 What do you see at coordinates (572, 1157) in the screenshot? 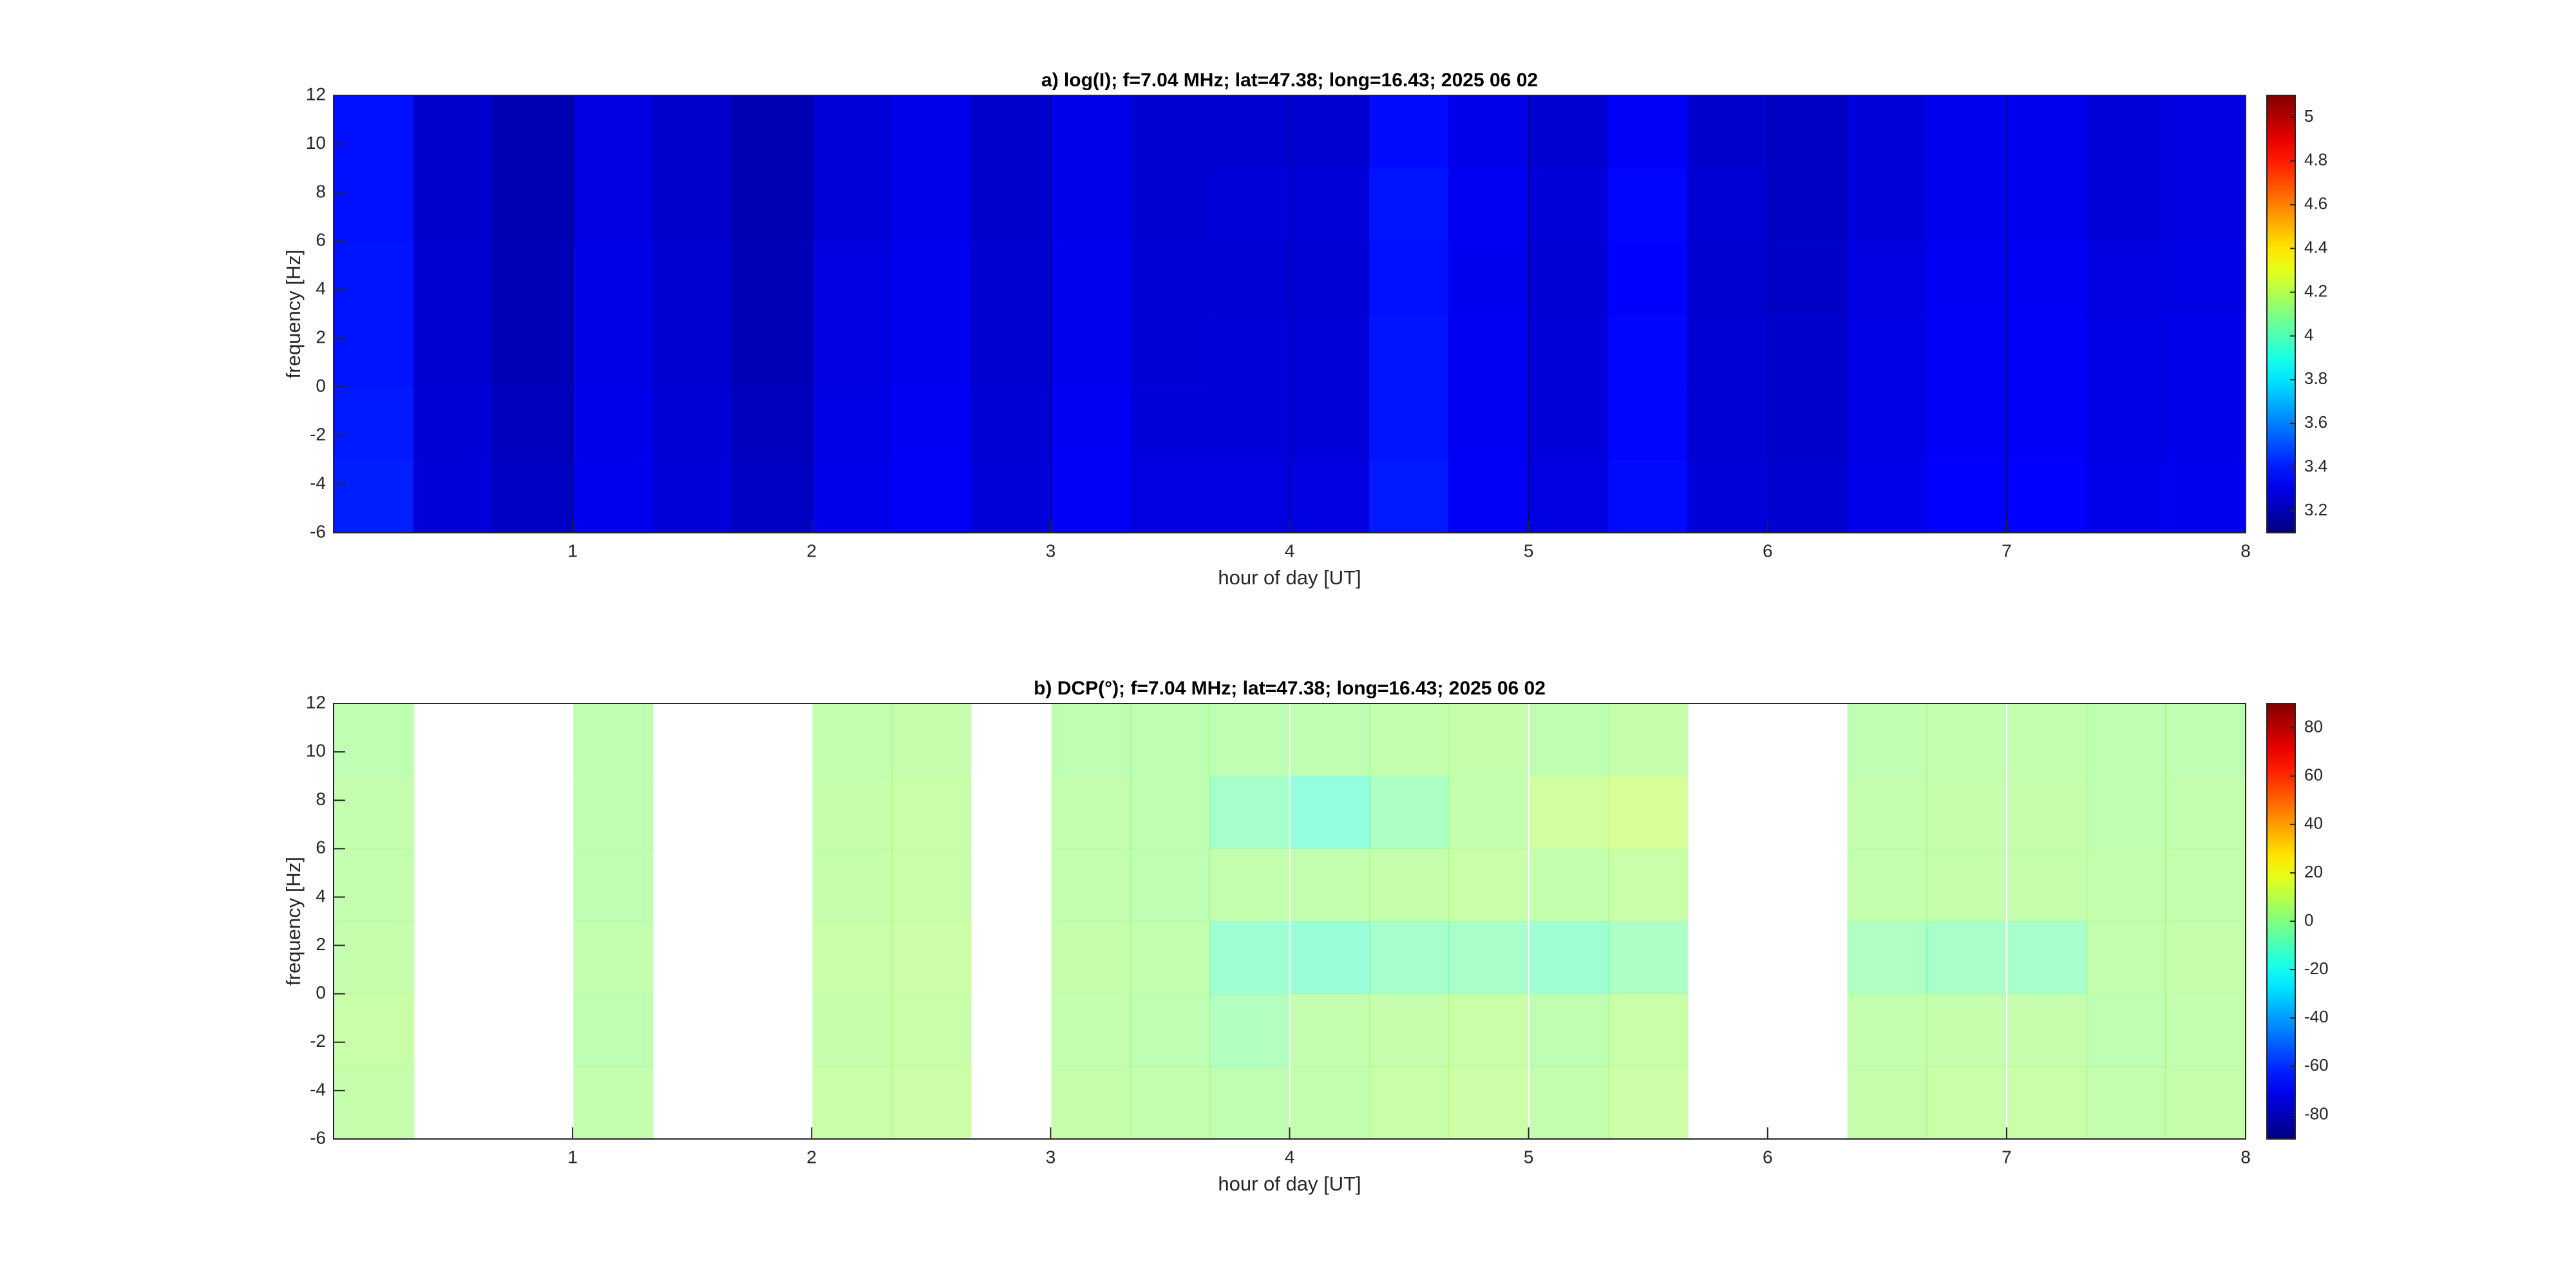
I see `x-tick-label: 1` at bounding box center [572, 1157].